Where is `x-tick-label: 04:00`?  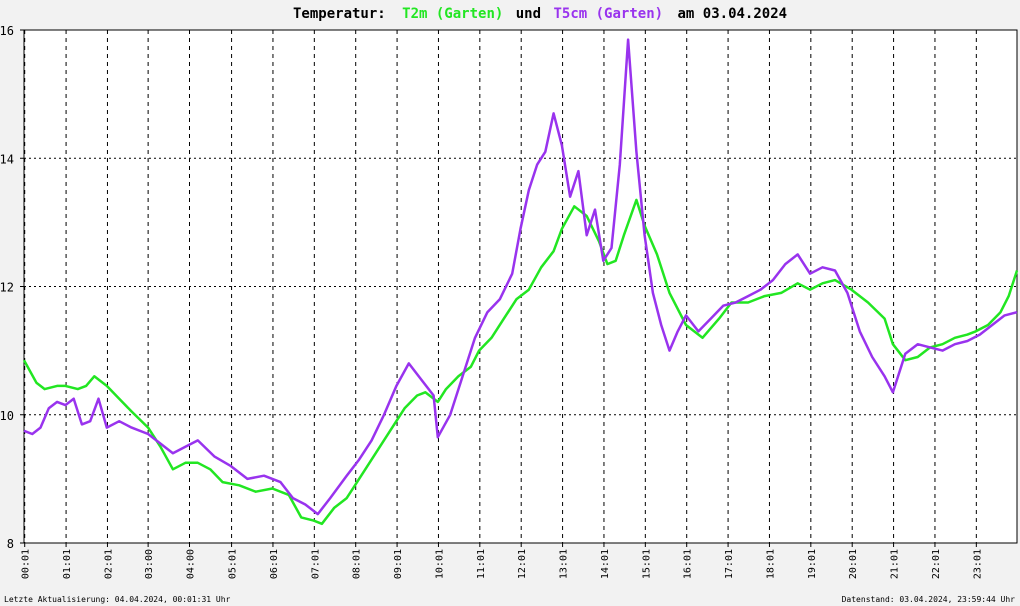 x-tick-label: 04:00 is located at coordinates (191, 564).